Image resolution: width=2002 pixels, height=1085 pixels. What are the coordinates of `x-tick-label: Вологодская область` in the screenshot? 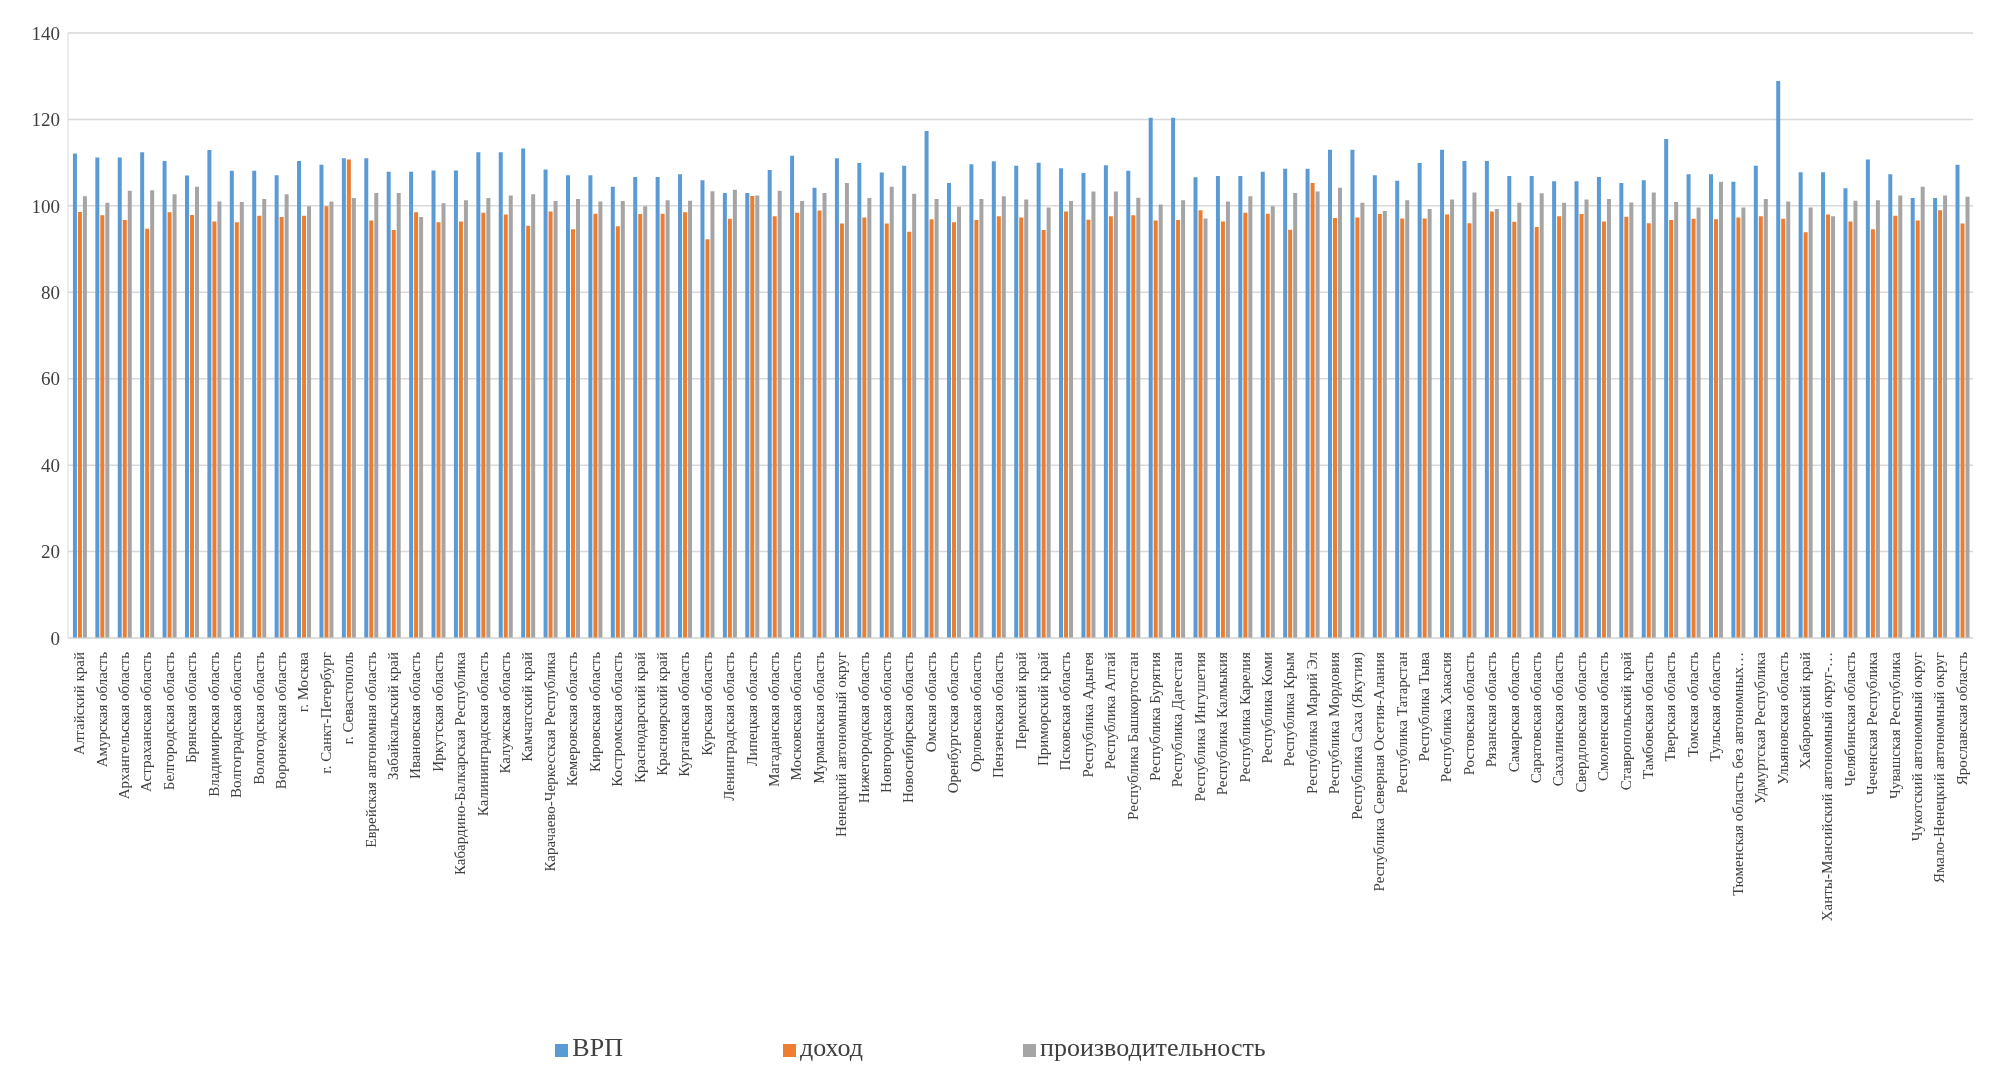 It's located at (258, 718).